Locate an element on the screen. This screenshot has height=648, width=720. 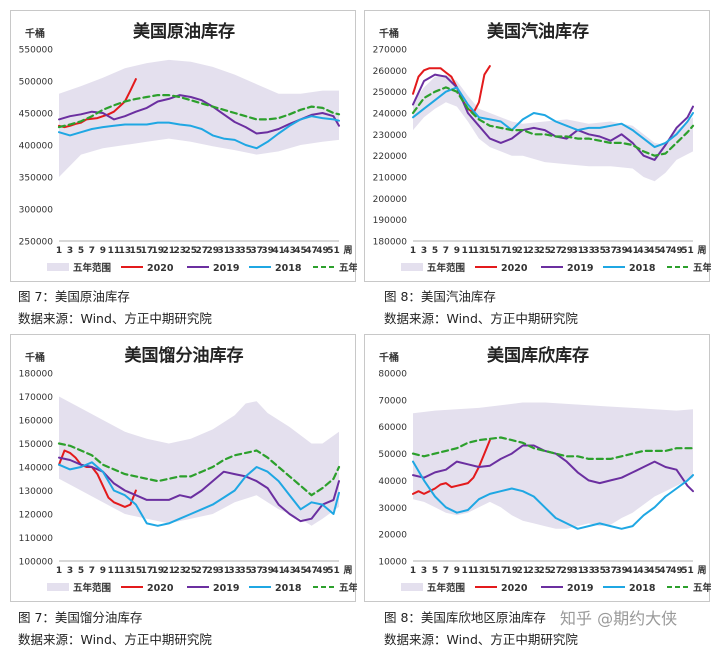
y-tick-label: 110000 is located at coordinates (36, 539).